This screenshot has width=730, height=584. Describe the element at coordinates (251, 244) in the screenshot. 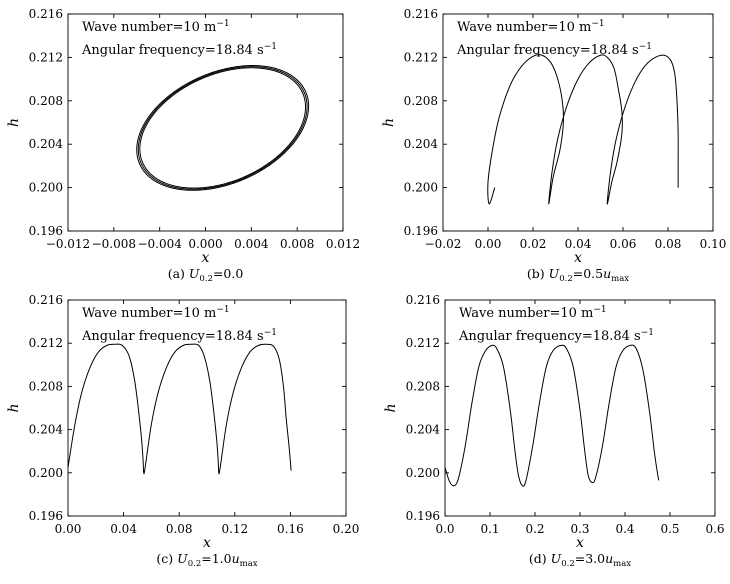

I see `x-tick-label: 0.004` at that location.